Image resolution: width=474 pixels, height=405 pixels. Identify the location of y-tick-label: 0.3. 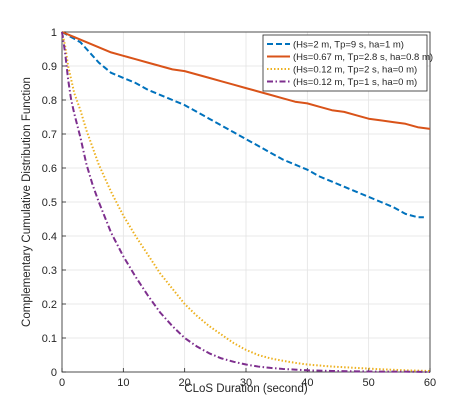
(49, 271).